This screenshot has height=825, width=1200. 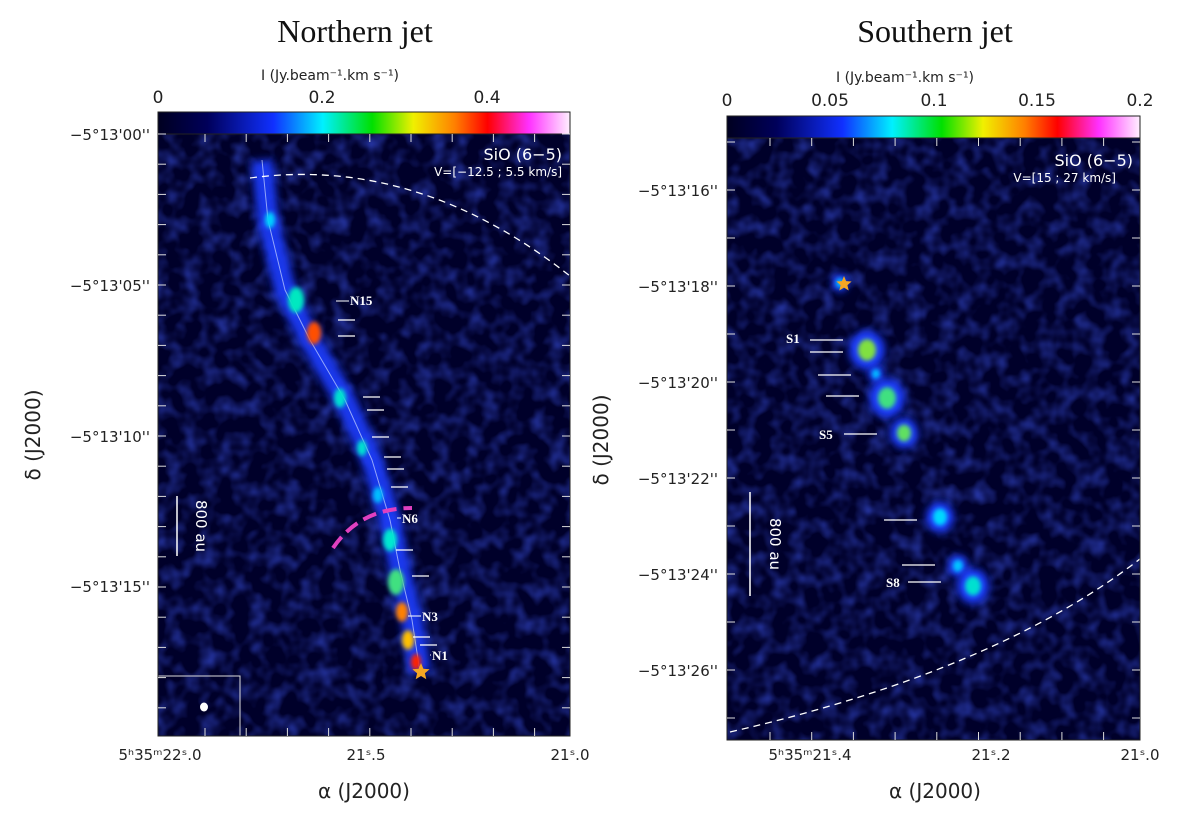 What do you see at coordinates (355, 31) in the screenshot?
I see `panel-title: Northern jet` at bounding box center [355, 31].